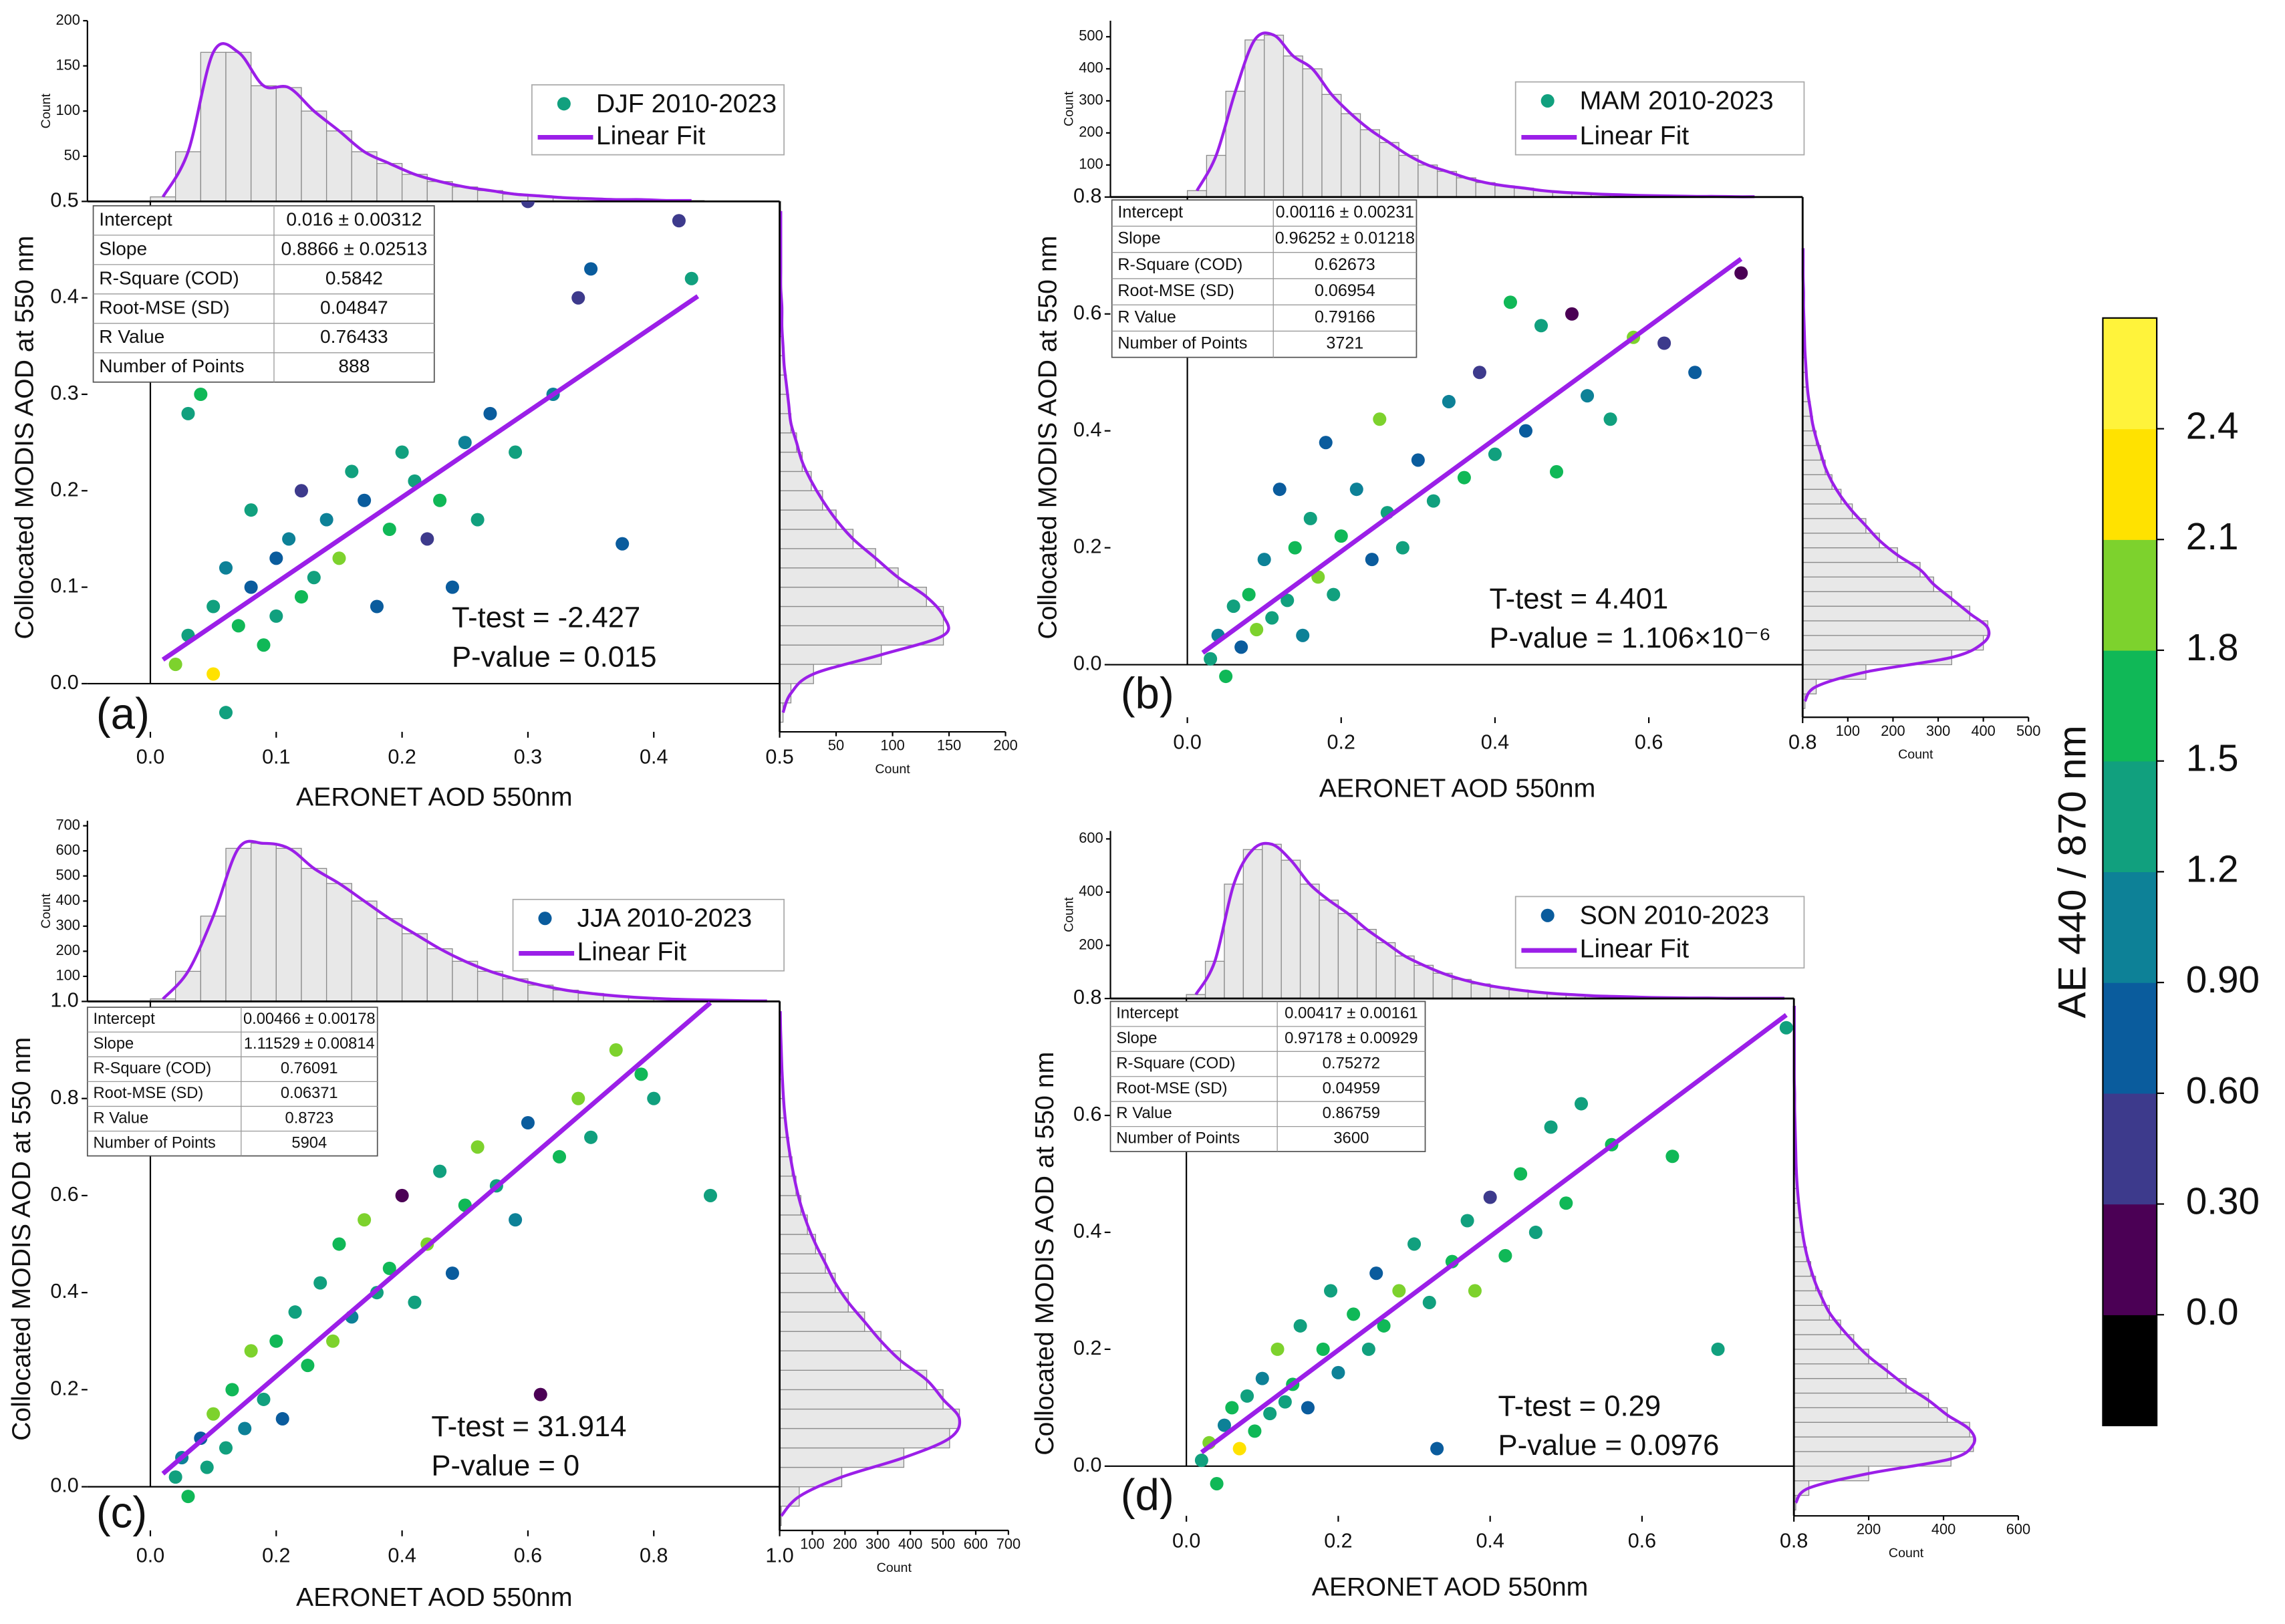  I want to click on legend-label: SON 2010-2023, so click(1675, 915).